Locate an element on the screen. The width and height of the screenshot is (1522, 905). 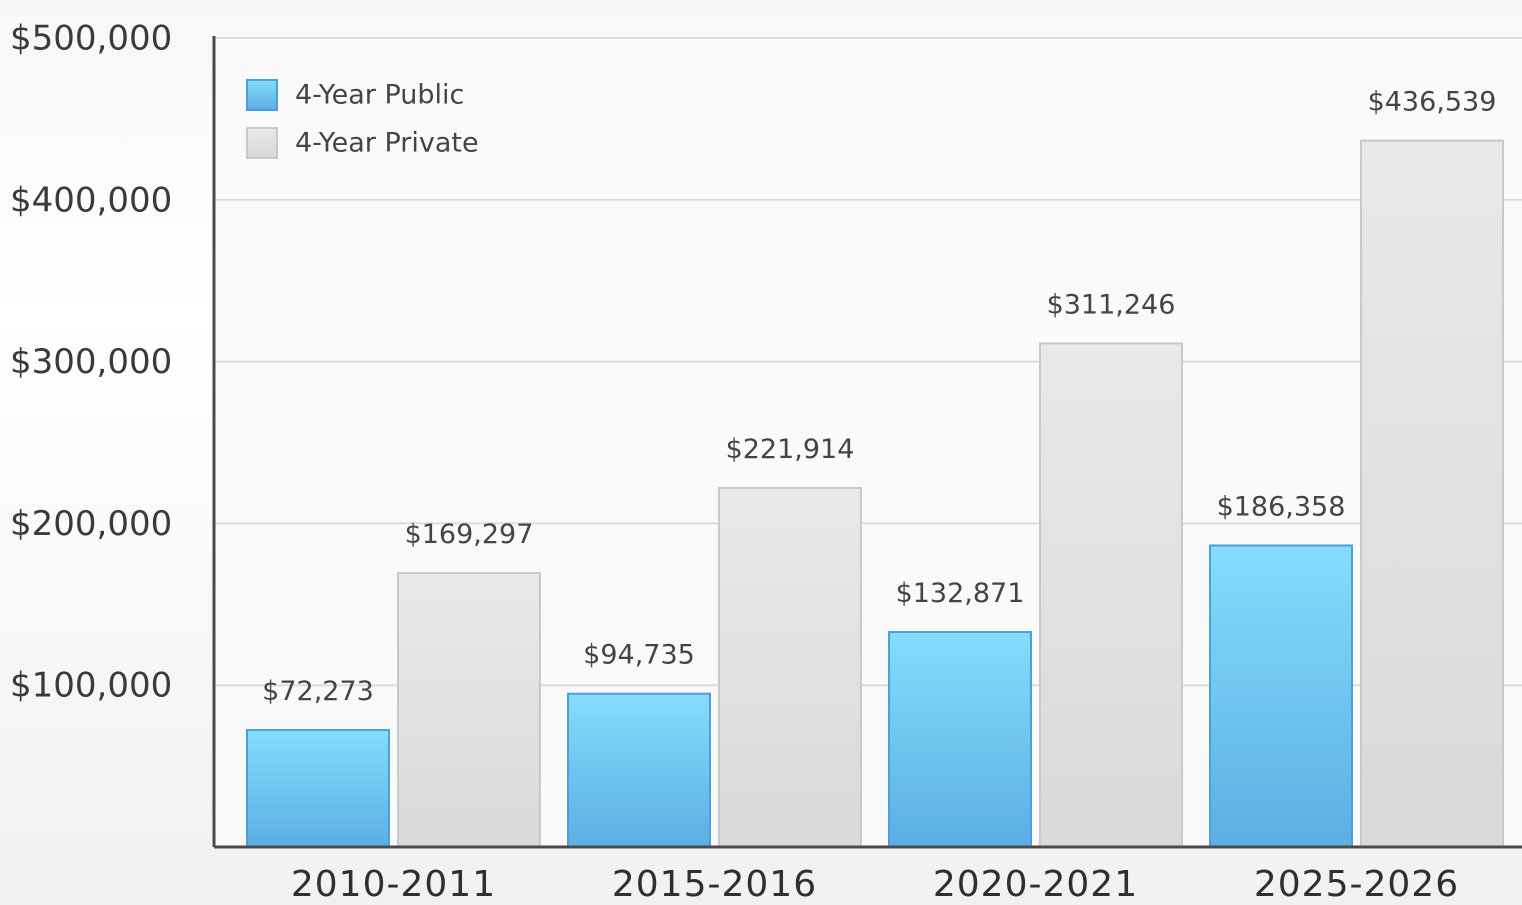
y-tick-label: $300,000 is located at coordinates (91, 362).